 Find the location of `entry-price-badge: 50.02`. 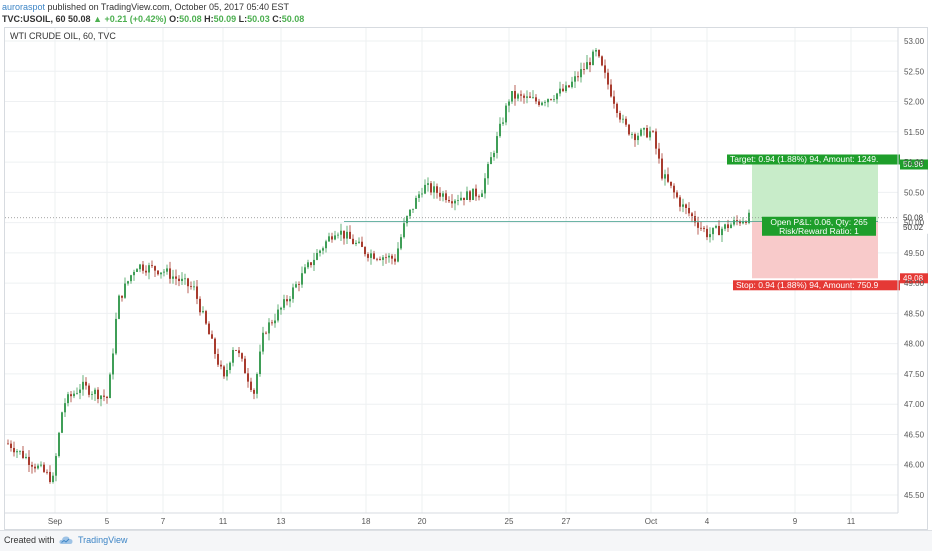

entry-price-badge: 50.02 is located at coordinates (913, 227).